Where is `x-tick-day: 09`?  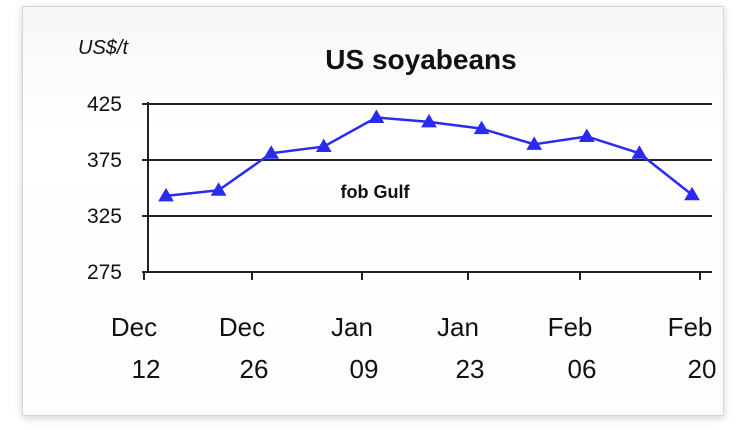 x-tick-day: 09 is located at coordinates (364, 369).